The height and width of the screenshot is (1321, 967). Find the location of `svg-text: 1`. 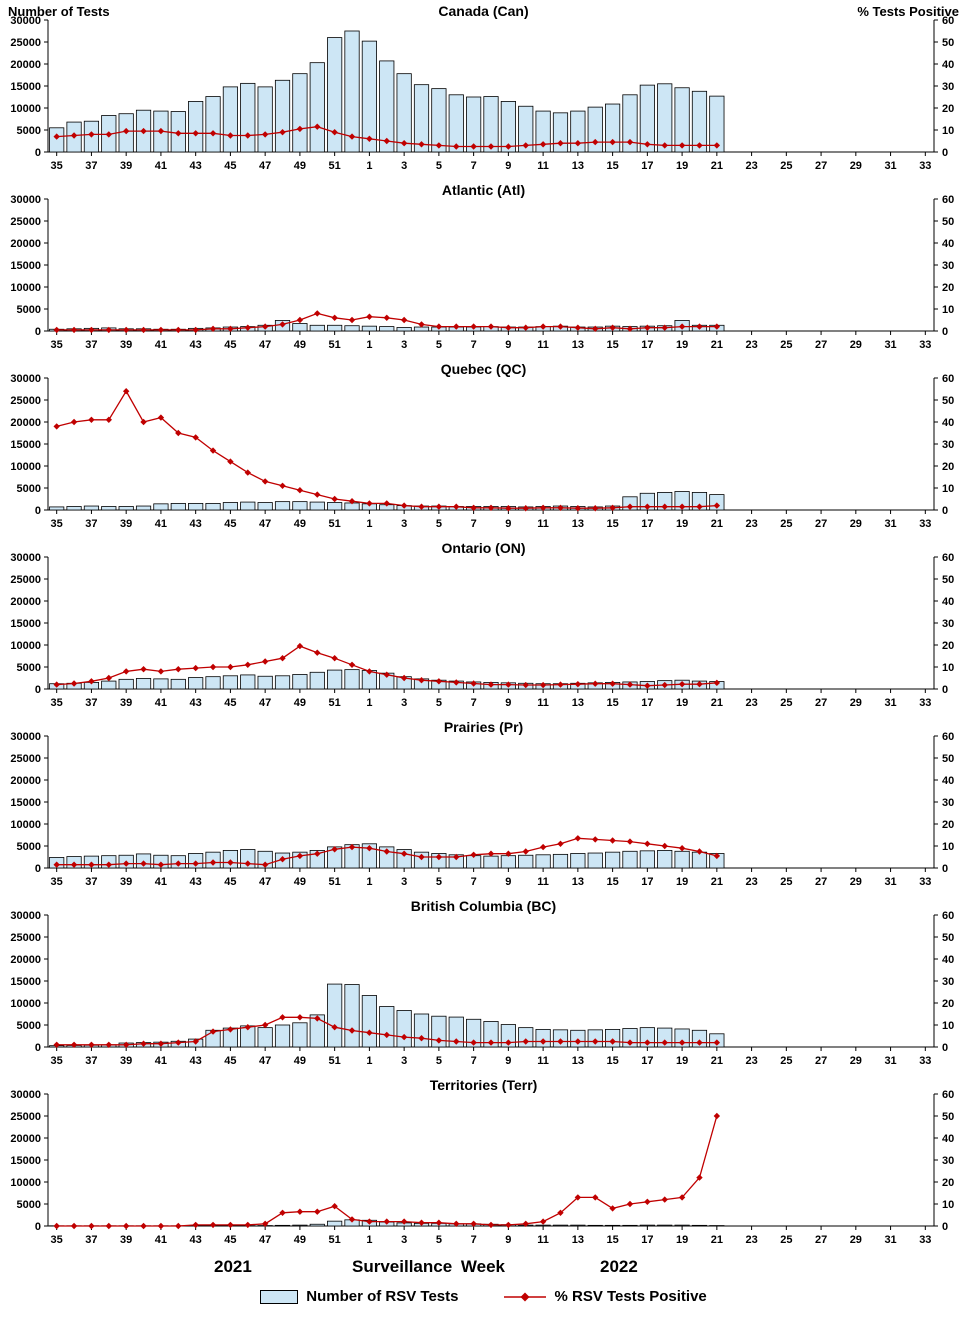

svg-text: 1 is located at coordinates (369, 1061).